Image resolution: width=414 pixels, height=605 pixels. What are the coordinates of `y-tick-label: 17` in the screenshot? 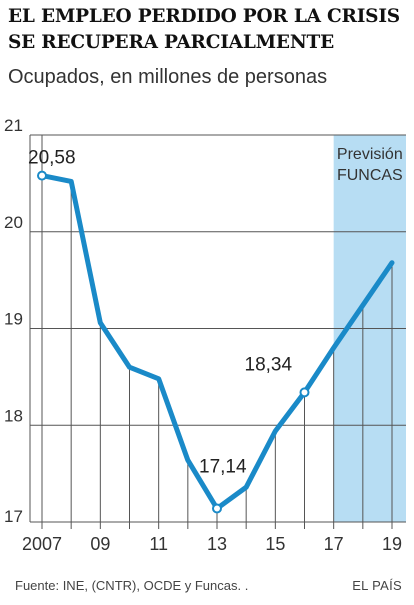 It's located at (13, 516).